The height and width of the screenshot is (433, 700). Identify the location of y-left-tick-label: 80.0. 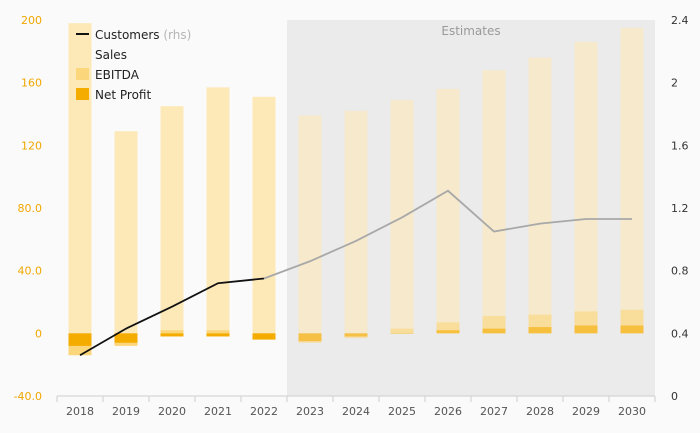
(30, 208).